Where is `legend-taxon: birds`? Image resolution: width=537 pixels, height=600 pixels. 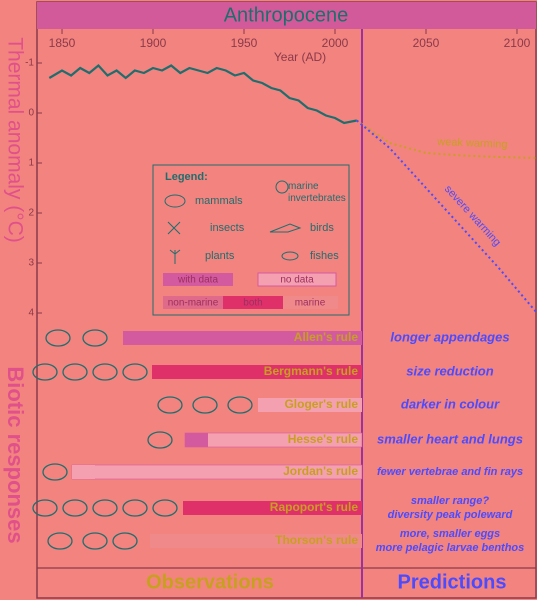
legend-taxon: birds is located at coordinates (322, 228).